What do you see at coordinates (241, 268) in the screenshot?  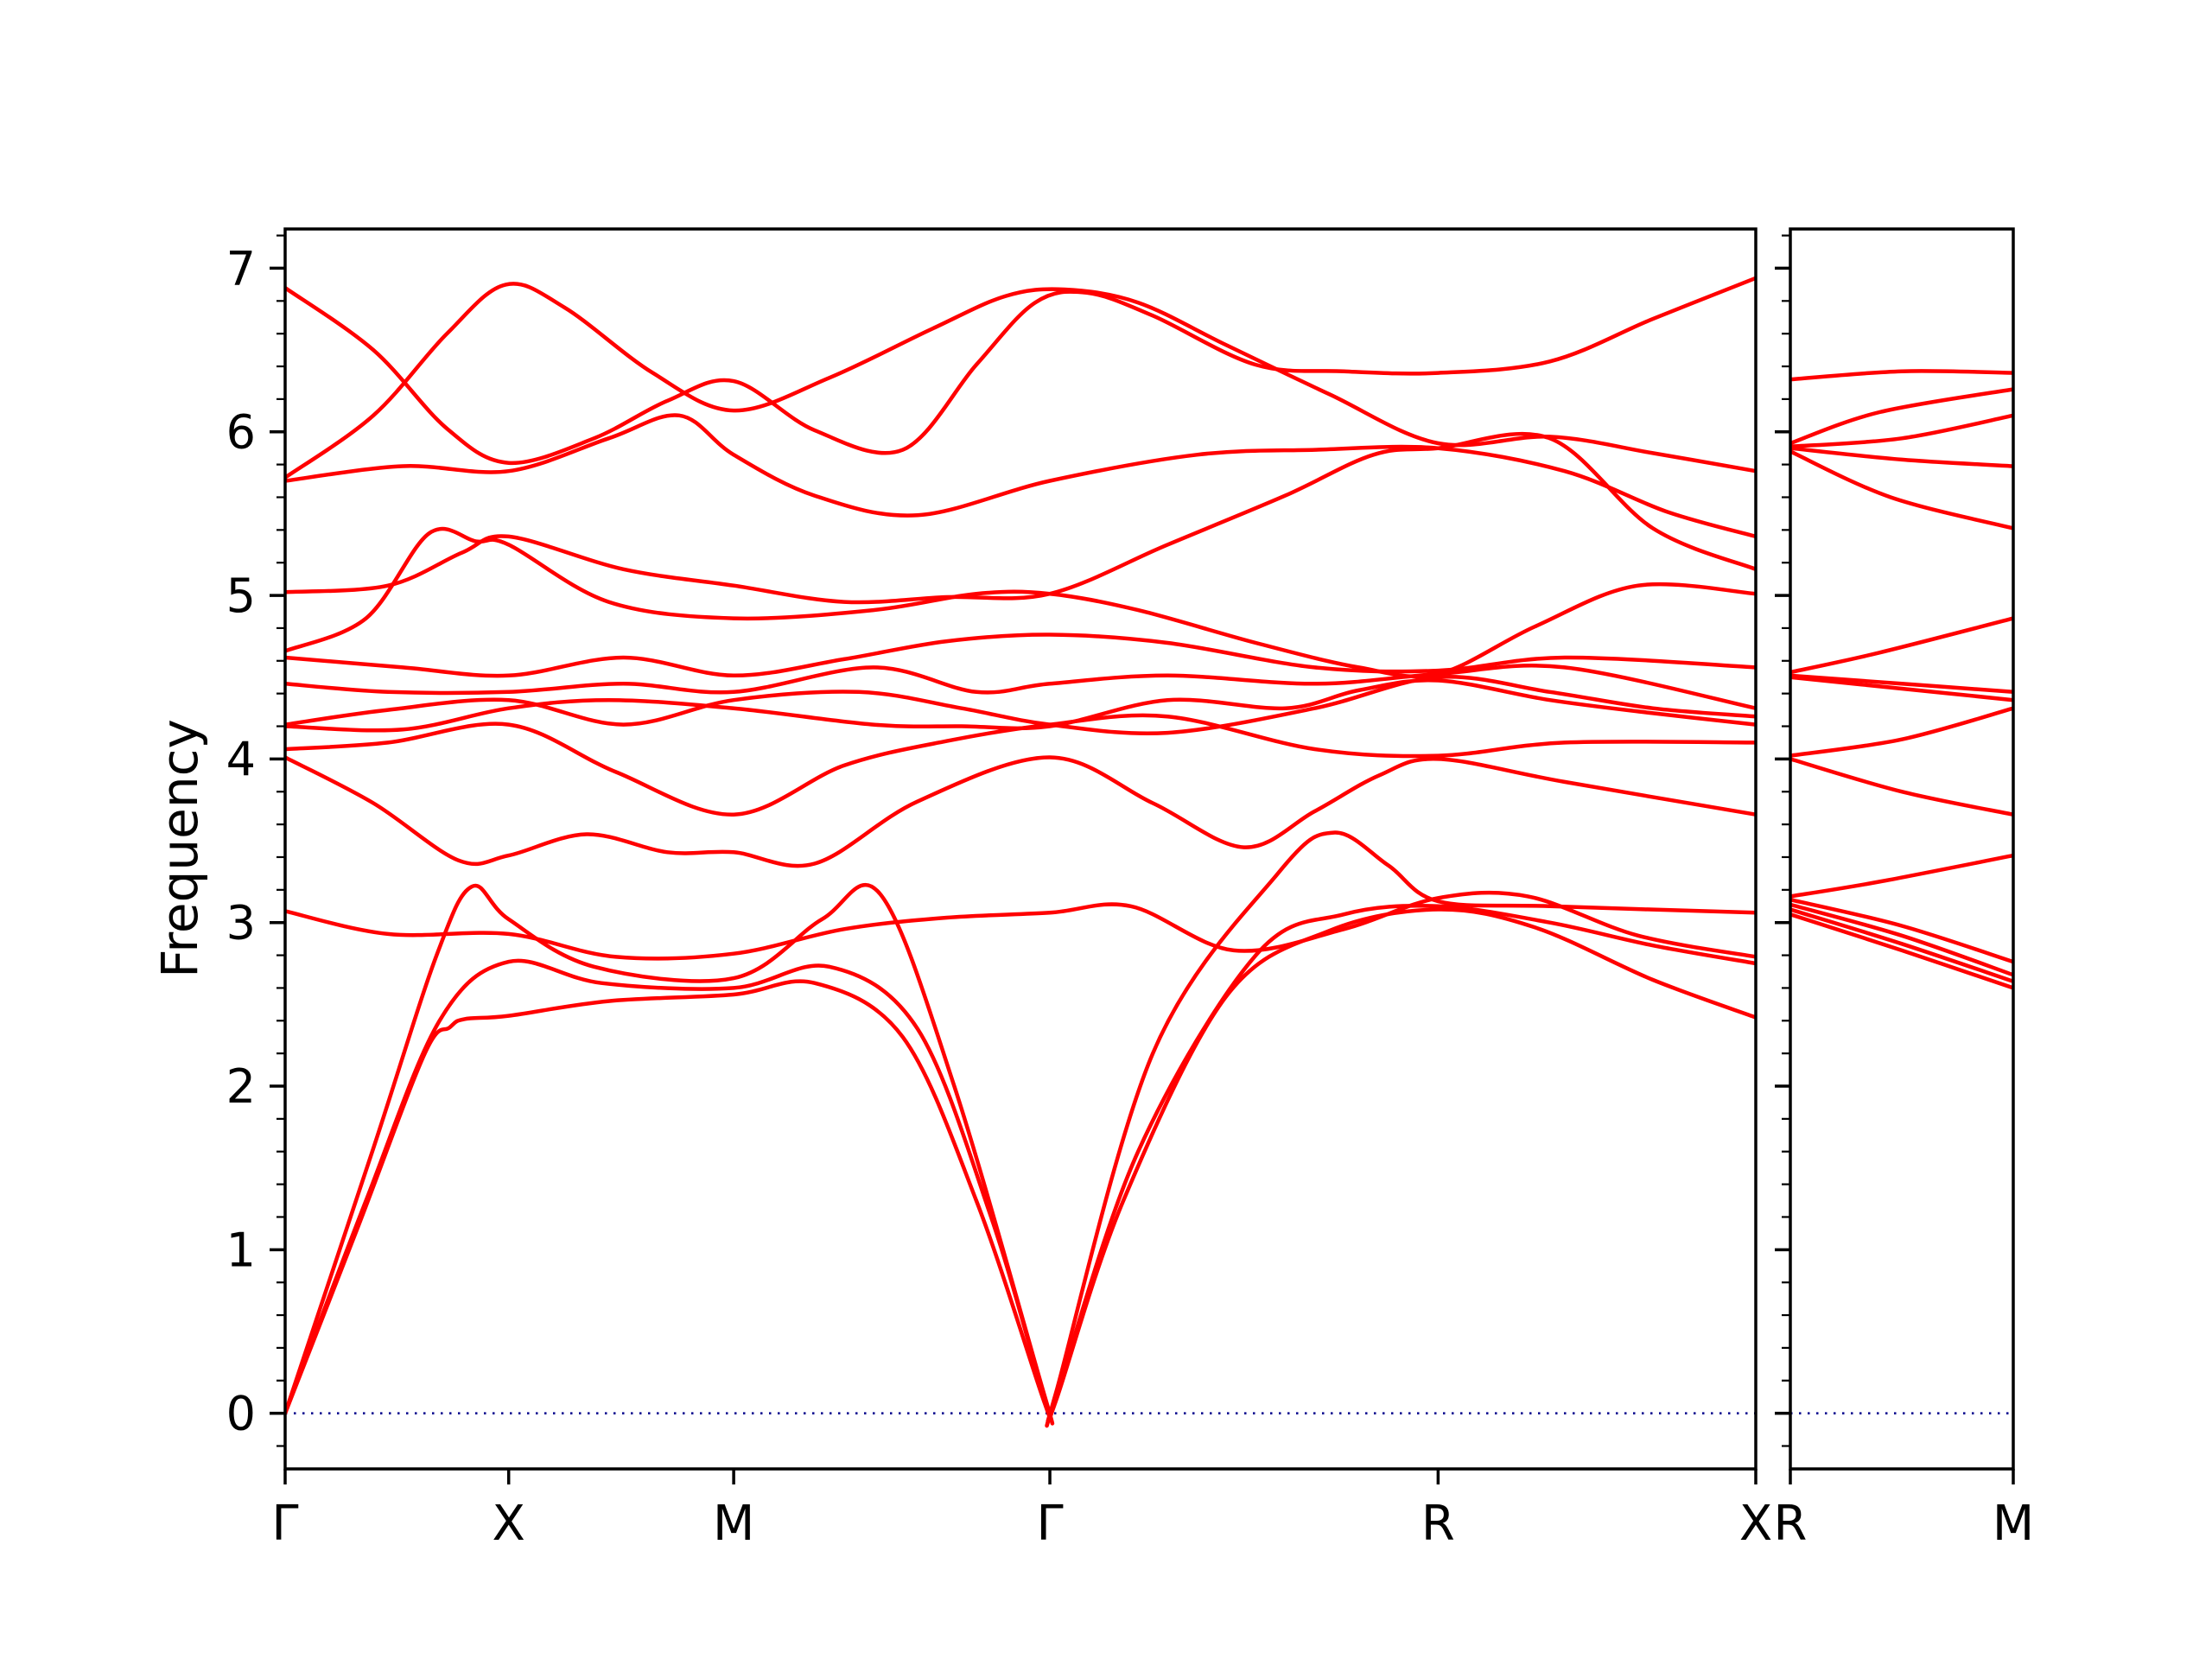 I see `y-tick-label: 7` at bounding box center [241, 268].